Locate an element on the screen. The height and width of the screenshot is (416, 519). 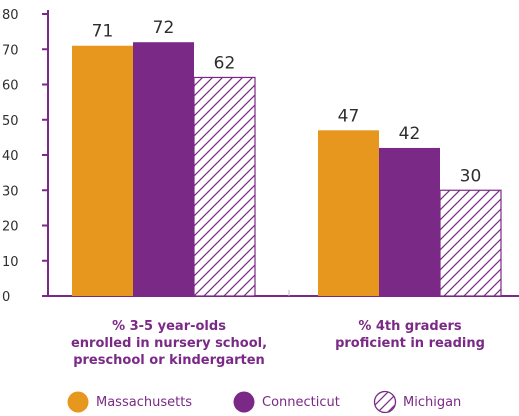
value-label: 62 is located at coordinates (225, 63).